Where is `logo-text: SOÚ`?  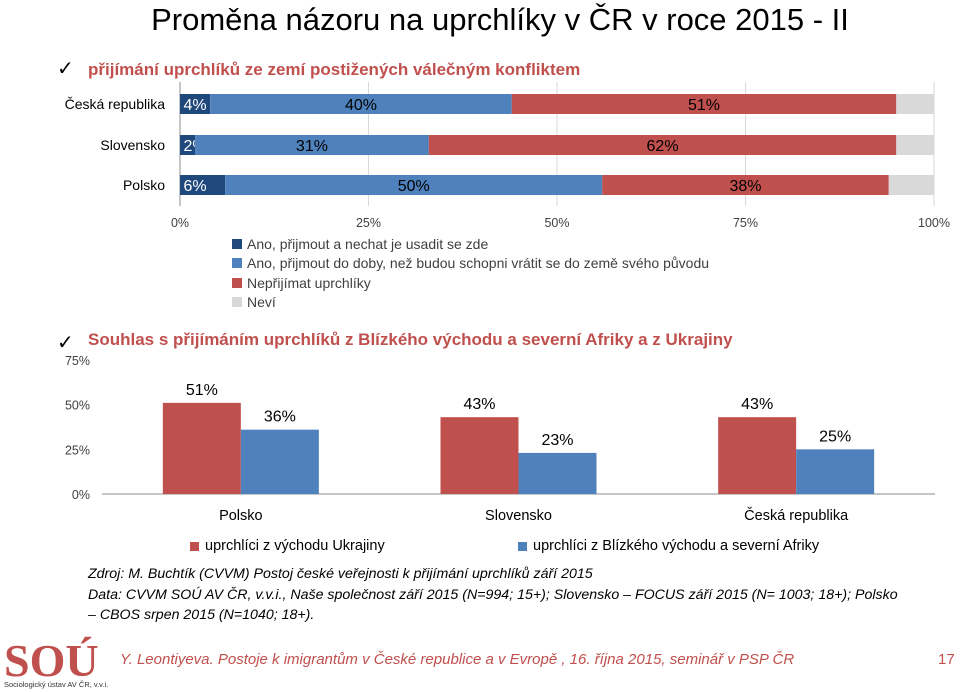
logo-text: SOÚ is located at coordinates (51, 660).